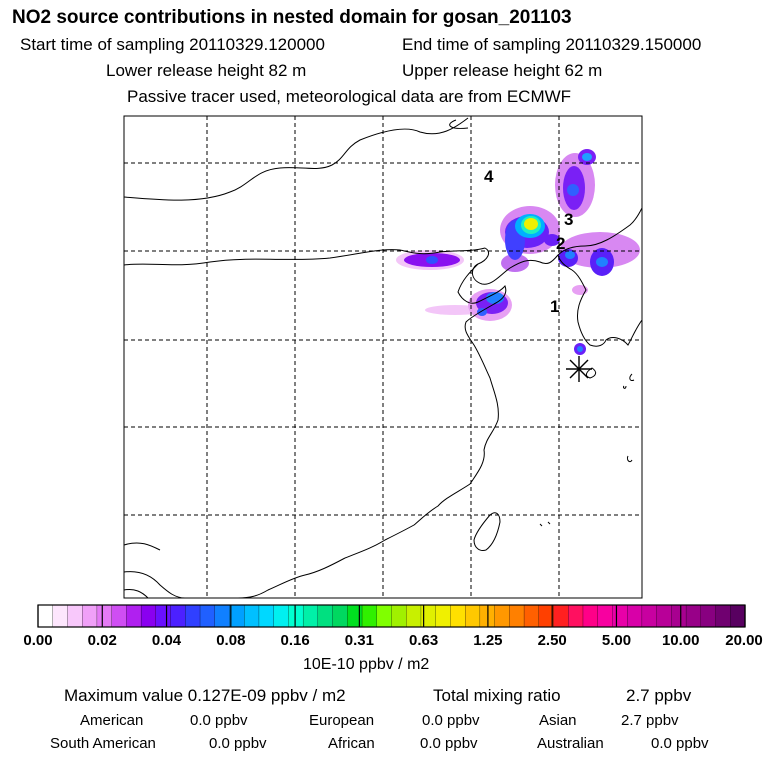 Image resolution: width=768 pixels, height=768 pixels. Describe the element at coordinates (570, 743) in the screenshot. I see `region-name-australian: Australian` at that location.